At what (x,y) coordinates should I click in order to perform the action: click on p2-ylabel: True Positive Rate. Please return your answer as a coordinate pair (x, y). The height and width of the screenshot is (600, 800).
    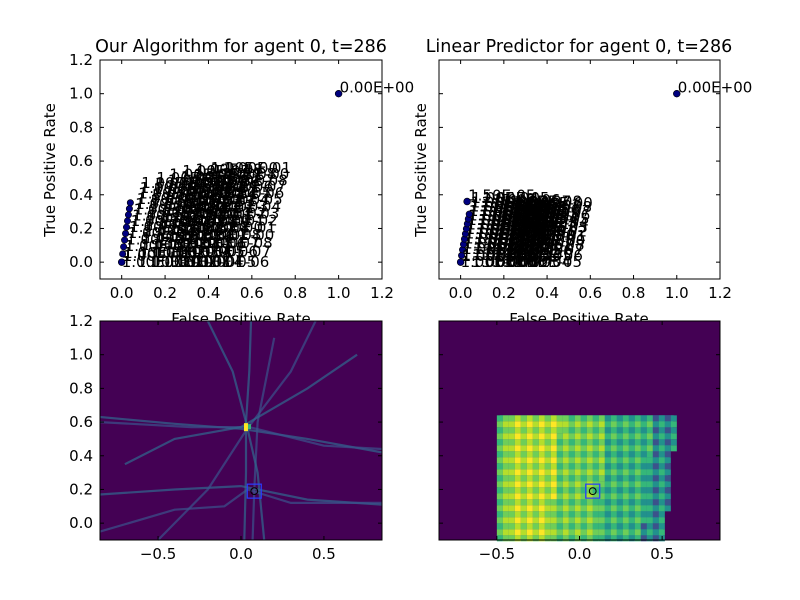
    Looking at the image, I should click on (421, 170).